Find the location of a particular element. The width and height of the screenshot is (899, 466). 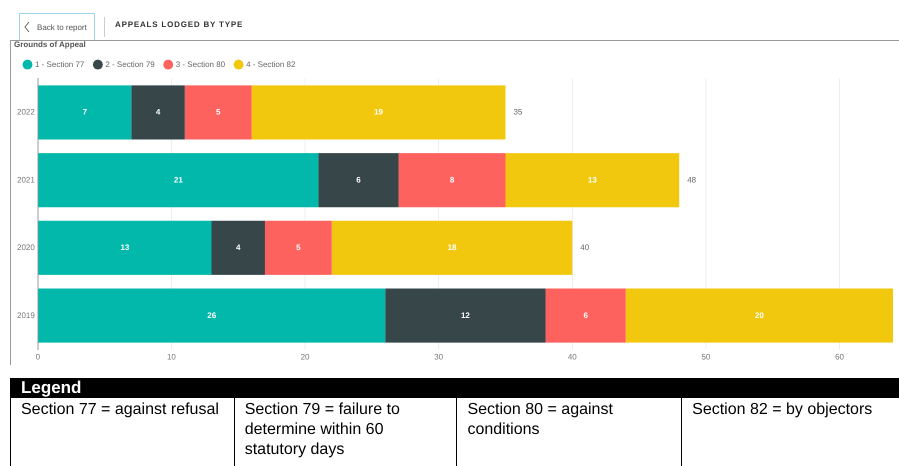

data-label: 26 is located at coordinates (212, 315).